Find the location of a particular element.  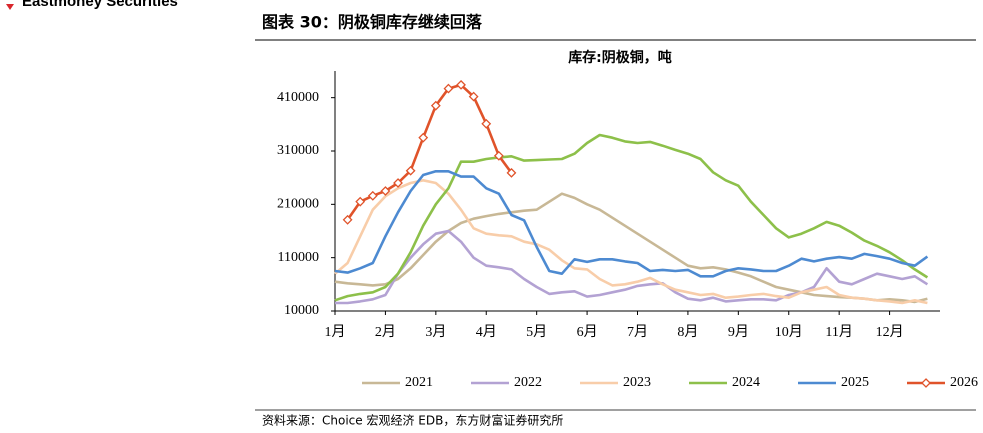

legend-label: 2024 is located at coordinates (746, 382).